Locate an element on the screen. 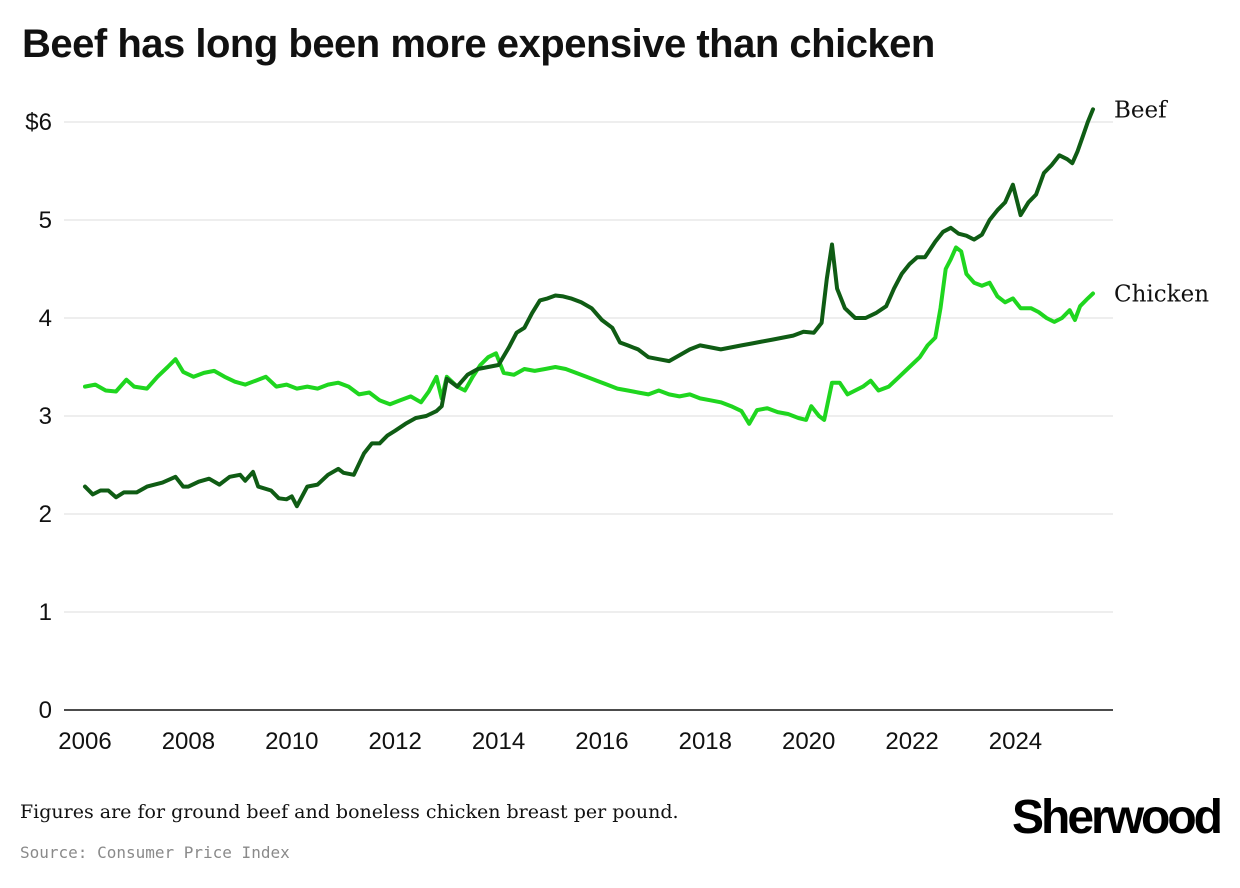  y-tick-label: 5 is located at coordinates (45, 220).